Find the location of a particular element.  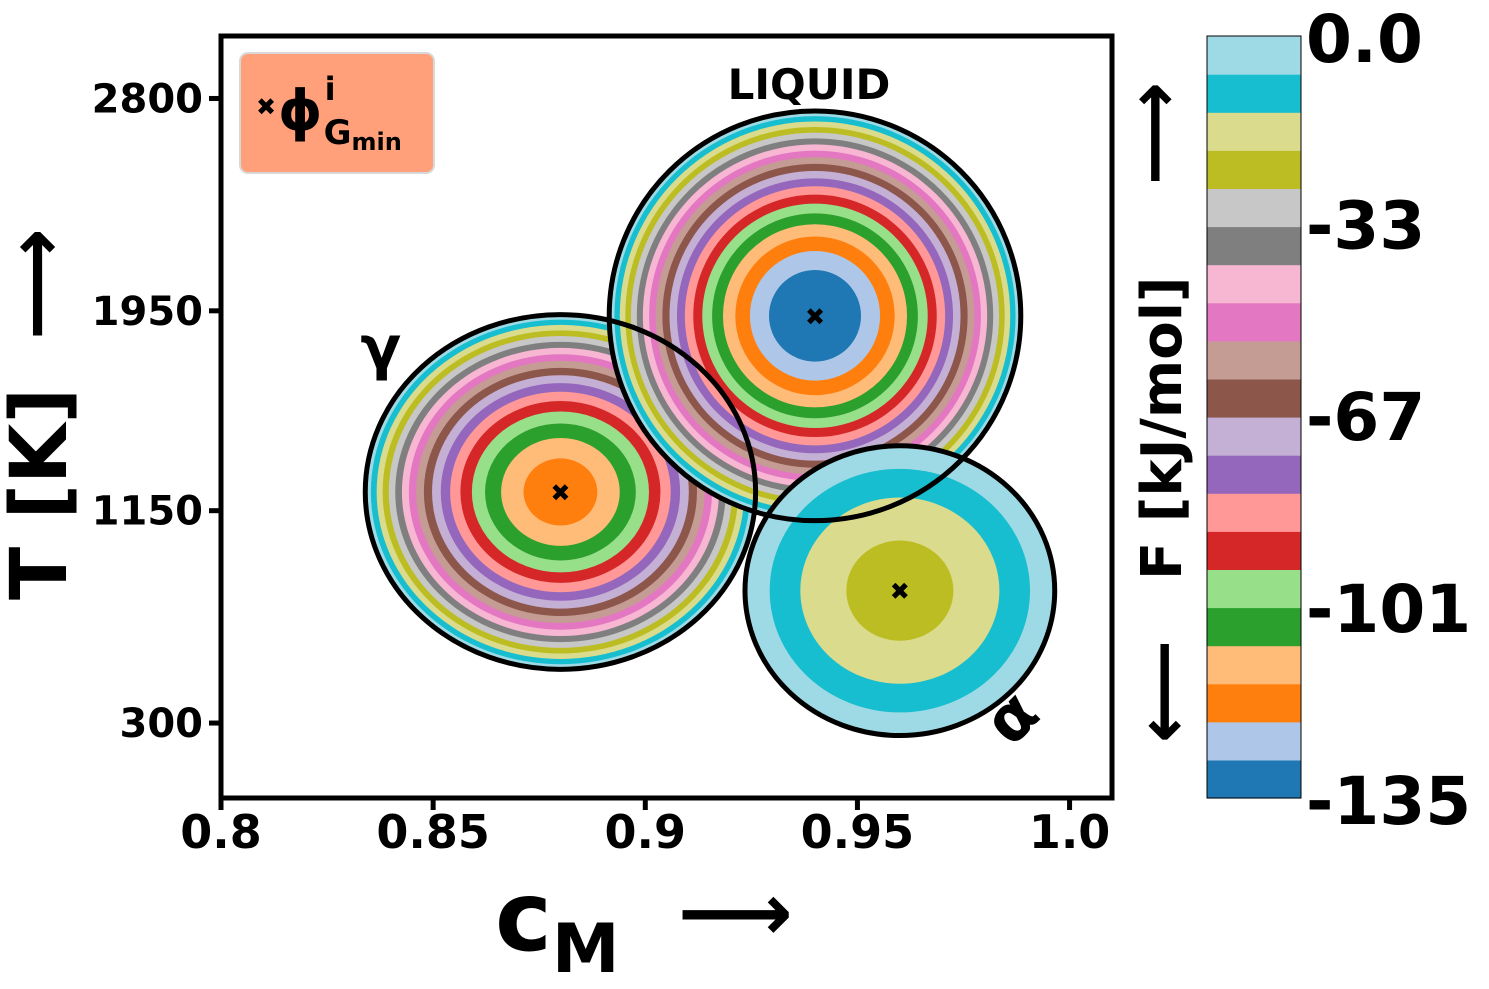

x-axis-label-sub: M is located at coordinates (586, 949).